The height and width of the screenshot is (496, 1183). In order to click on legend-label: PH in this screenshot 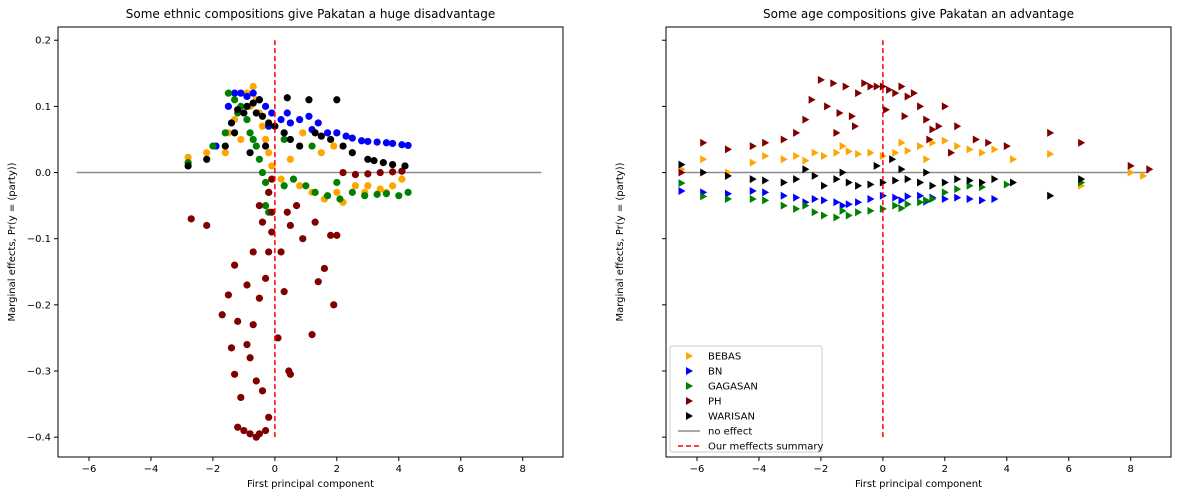, I will do `click(715, 402)`.